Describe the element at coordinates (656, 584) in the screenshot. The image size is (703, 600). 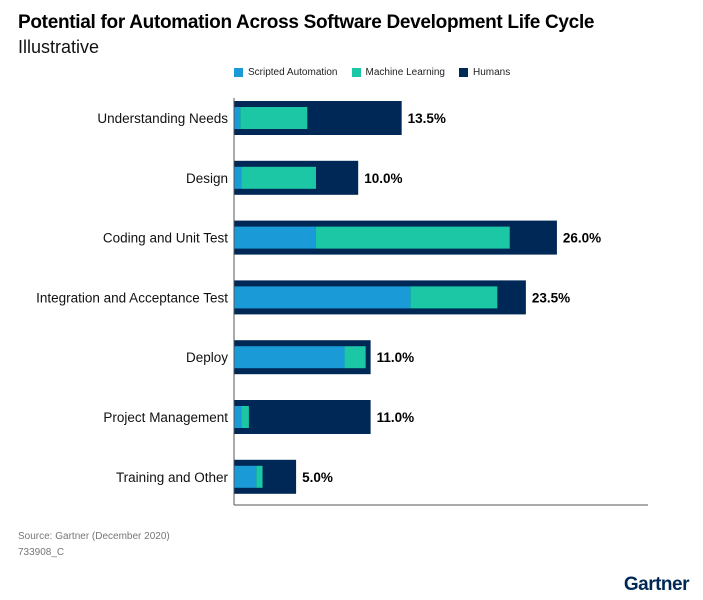
I see `gartner-logo: Gartner` at that location.